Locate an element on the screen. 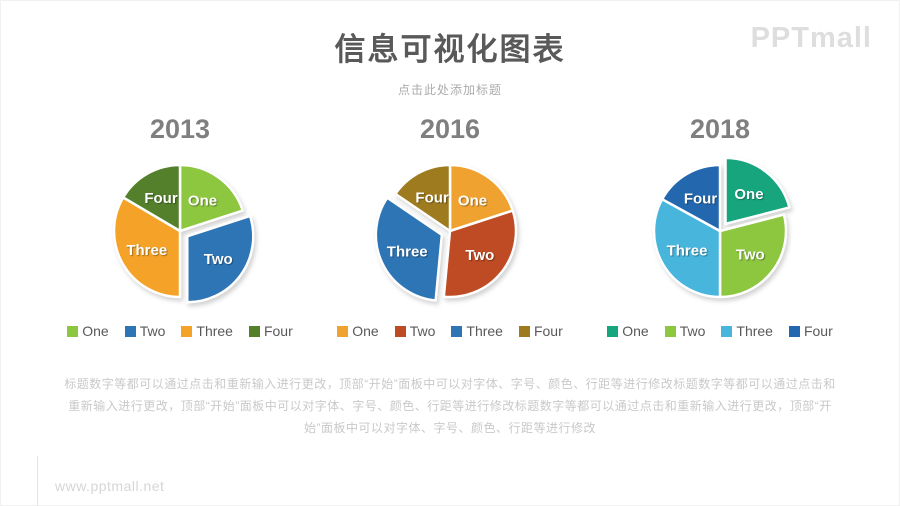 Image resolution: width=900 pixels, height=506 pixels. chart-block-2018: 2018 One Two Three Four One Two Three Four is located at coordinates (720, 226).